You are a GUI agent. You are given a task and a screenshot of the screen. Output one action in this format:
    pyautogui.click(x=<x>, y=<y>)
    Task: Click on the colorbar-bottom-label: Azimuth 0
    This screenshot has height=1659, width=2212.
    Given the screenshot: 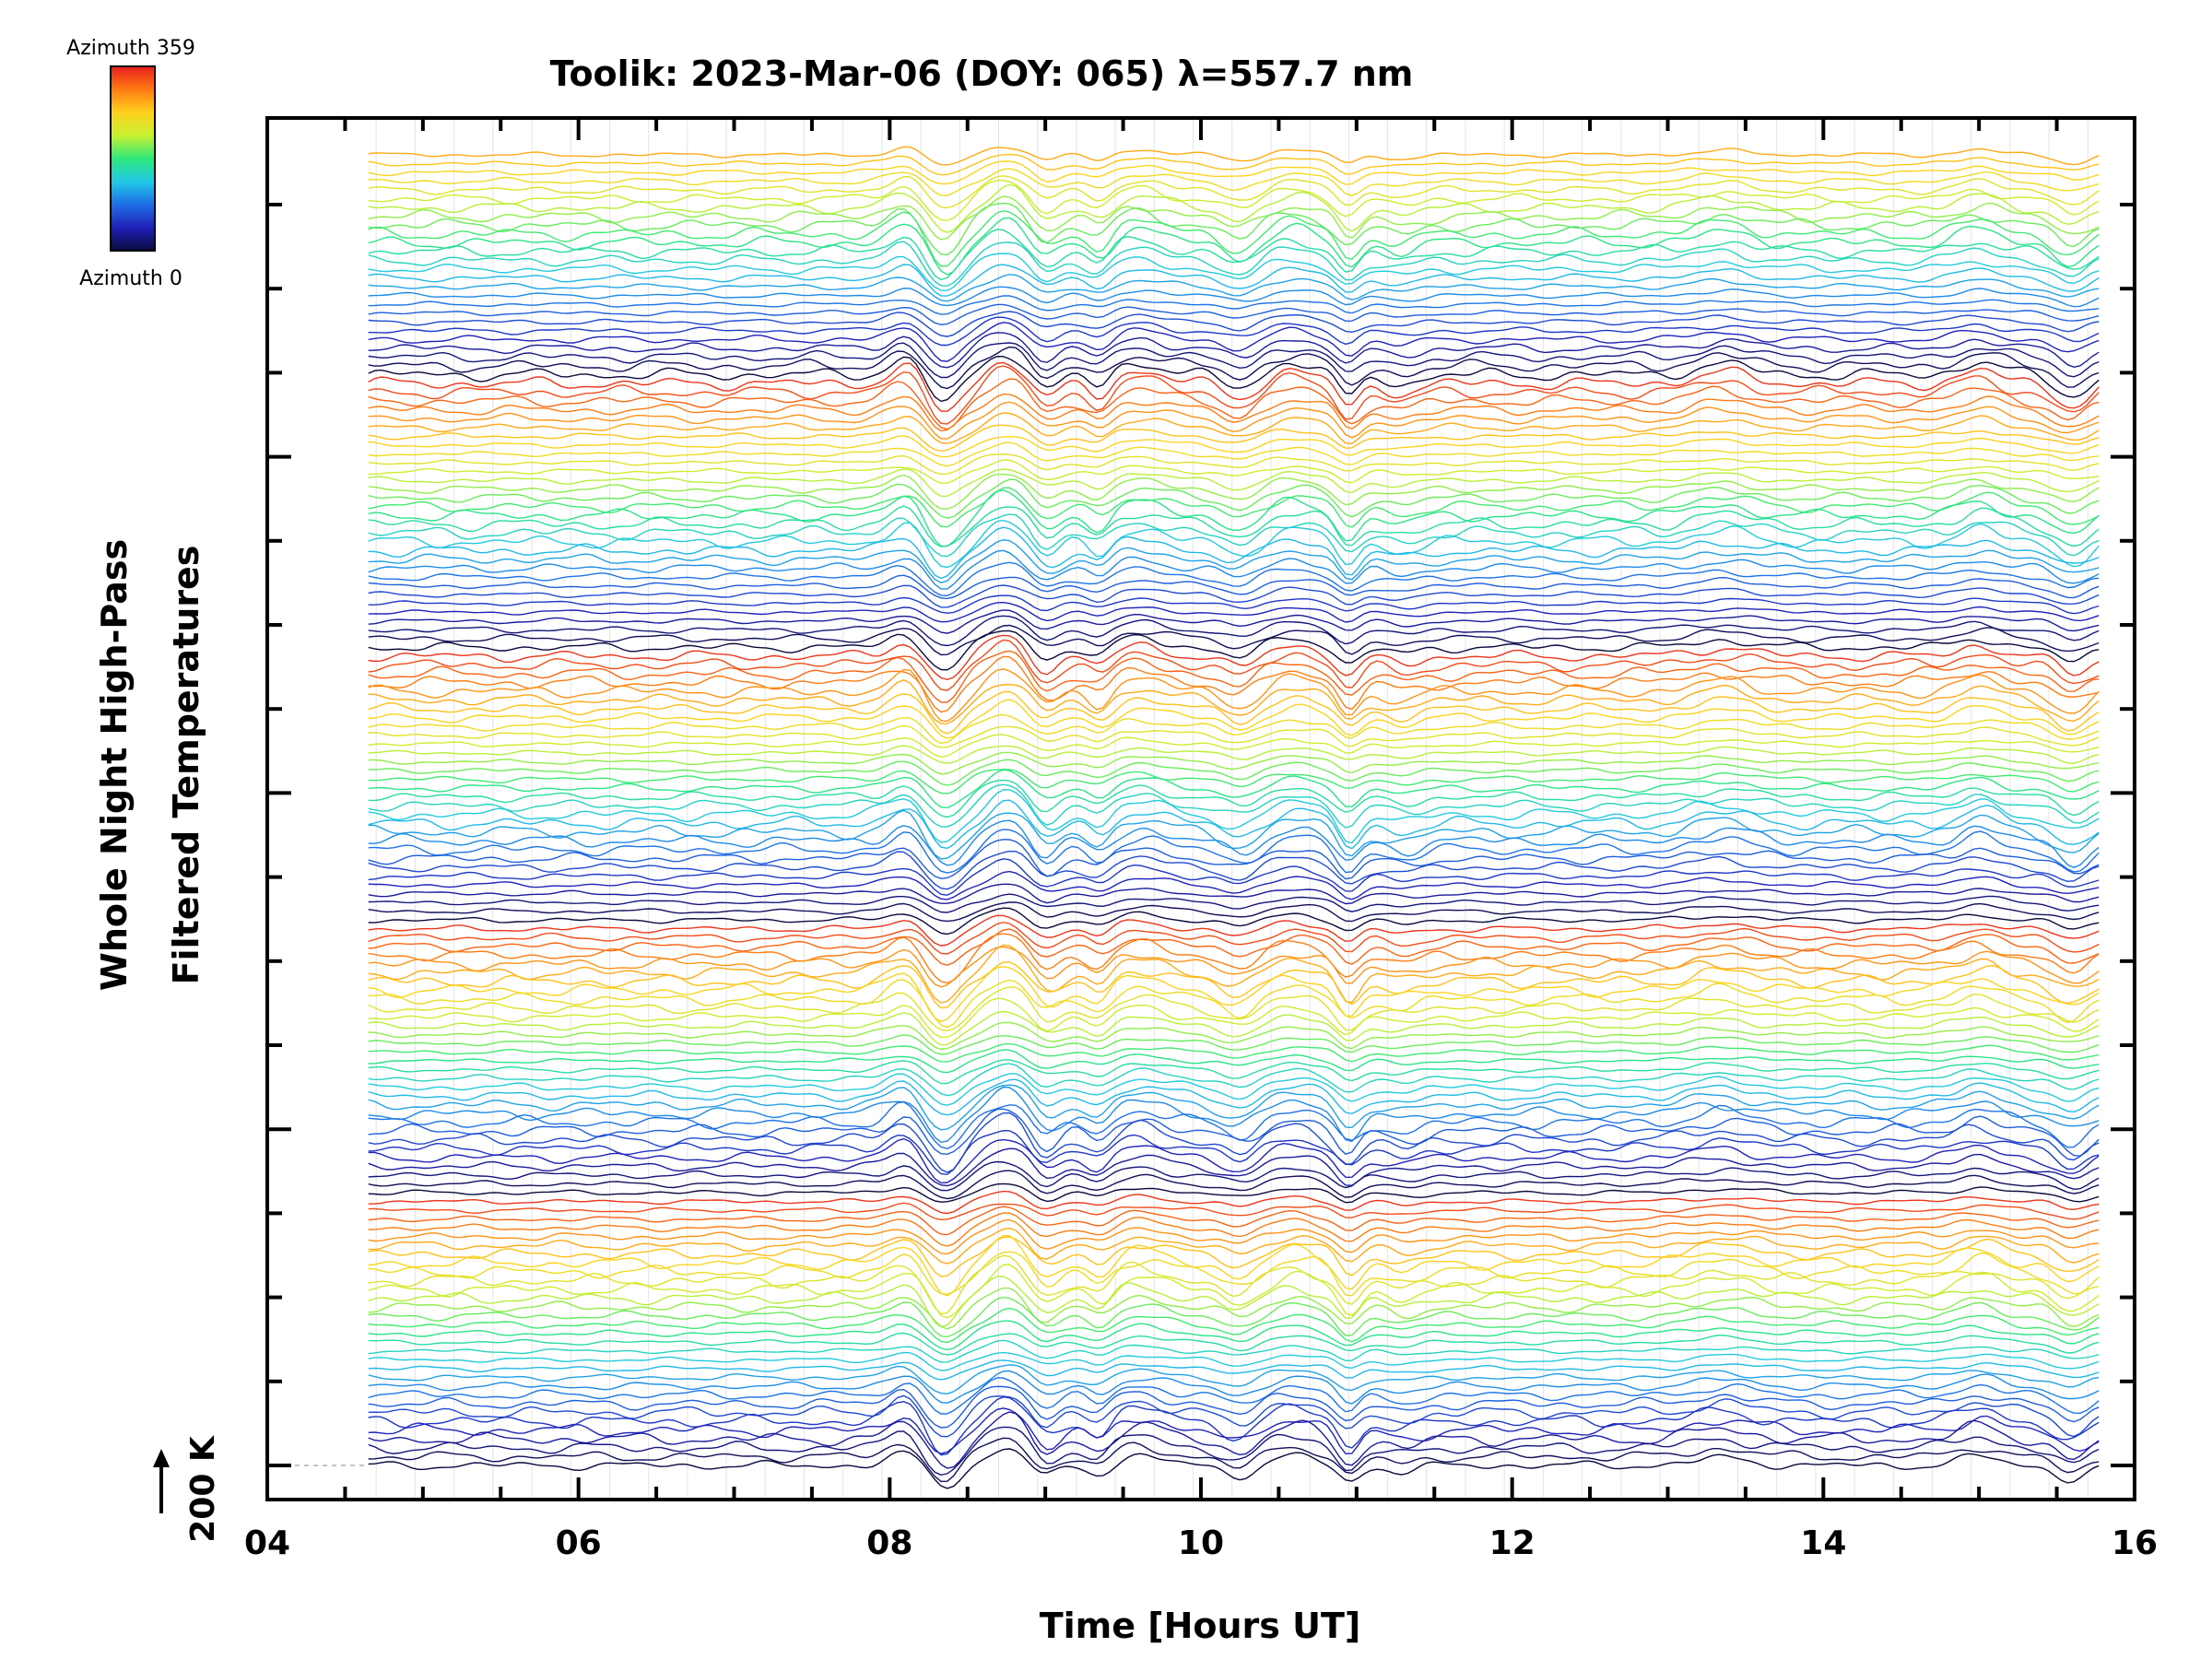 What is the action you would take?
    pyautogui.click(x=130, y=278)
    